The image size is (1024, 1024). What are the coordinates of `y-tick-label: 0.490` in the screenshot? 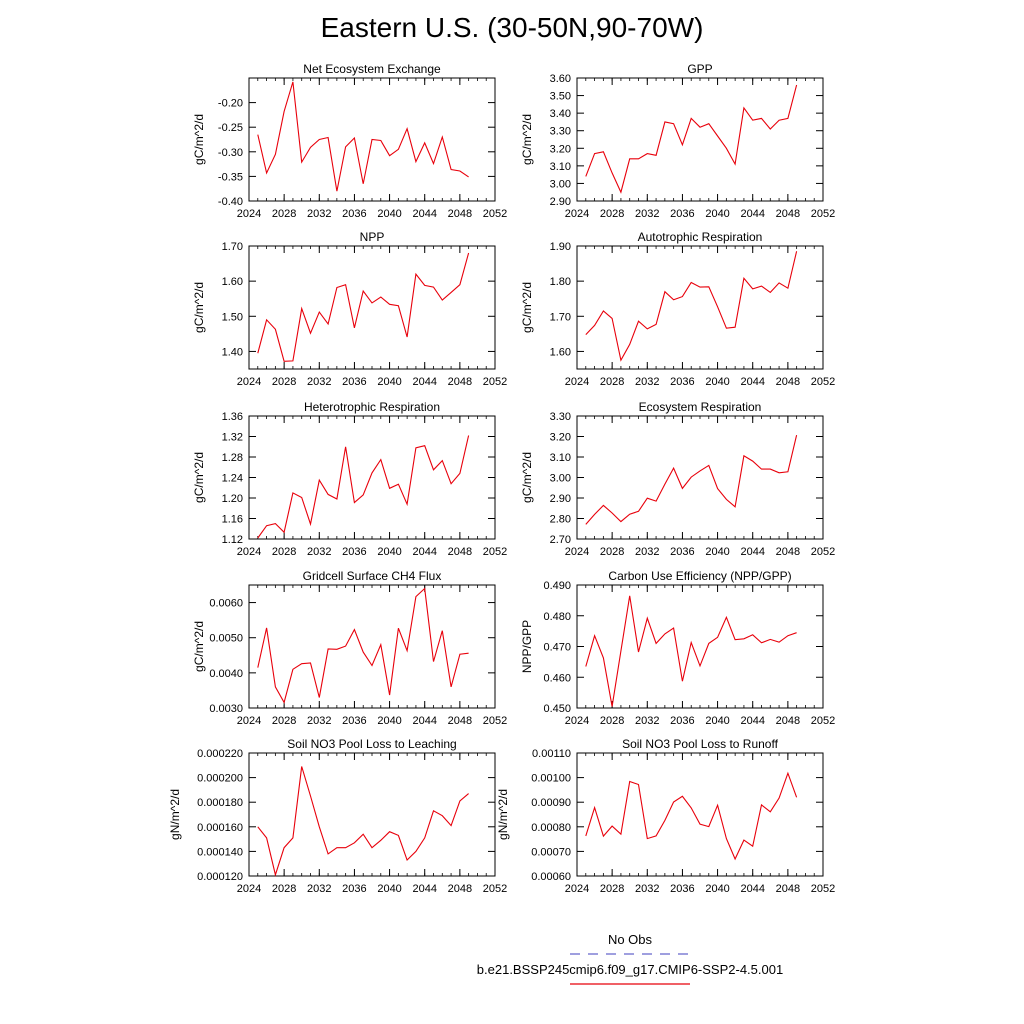 It's located at (557, 586).